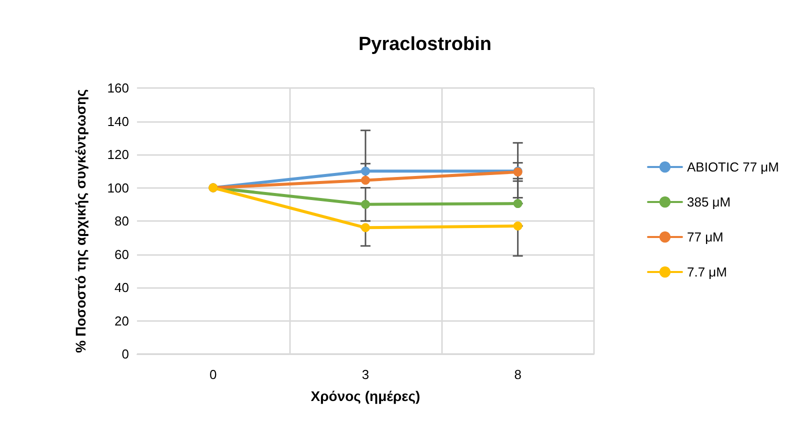 The height and width of the screenshot is (439, 794). Describe the element at coordinates (125, 354) in the screenshot. I see `y-tick-label: 0` at that location.